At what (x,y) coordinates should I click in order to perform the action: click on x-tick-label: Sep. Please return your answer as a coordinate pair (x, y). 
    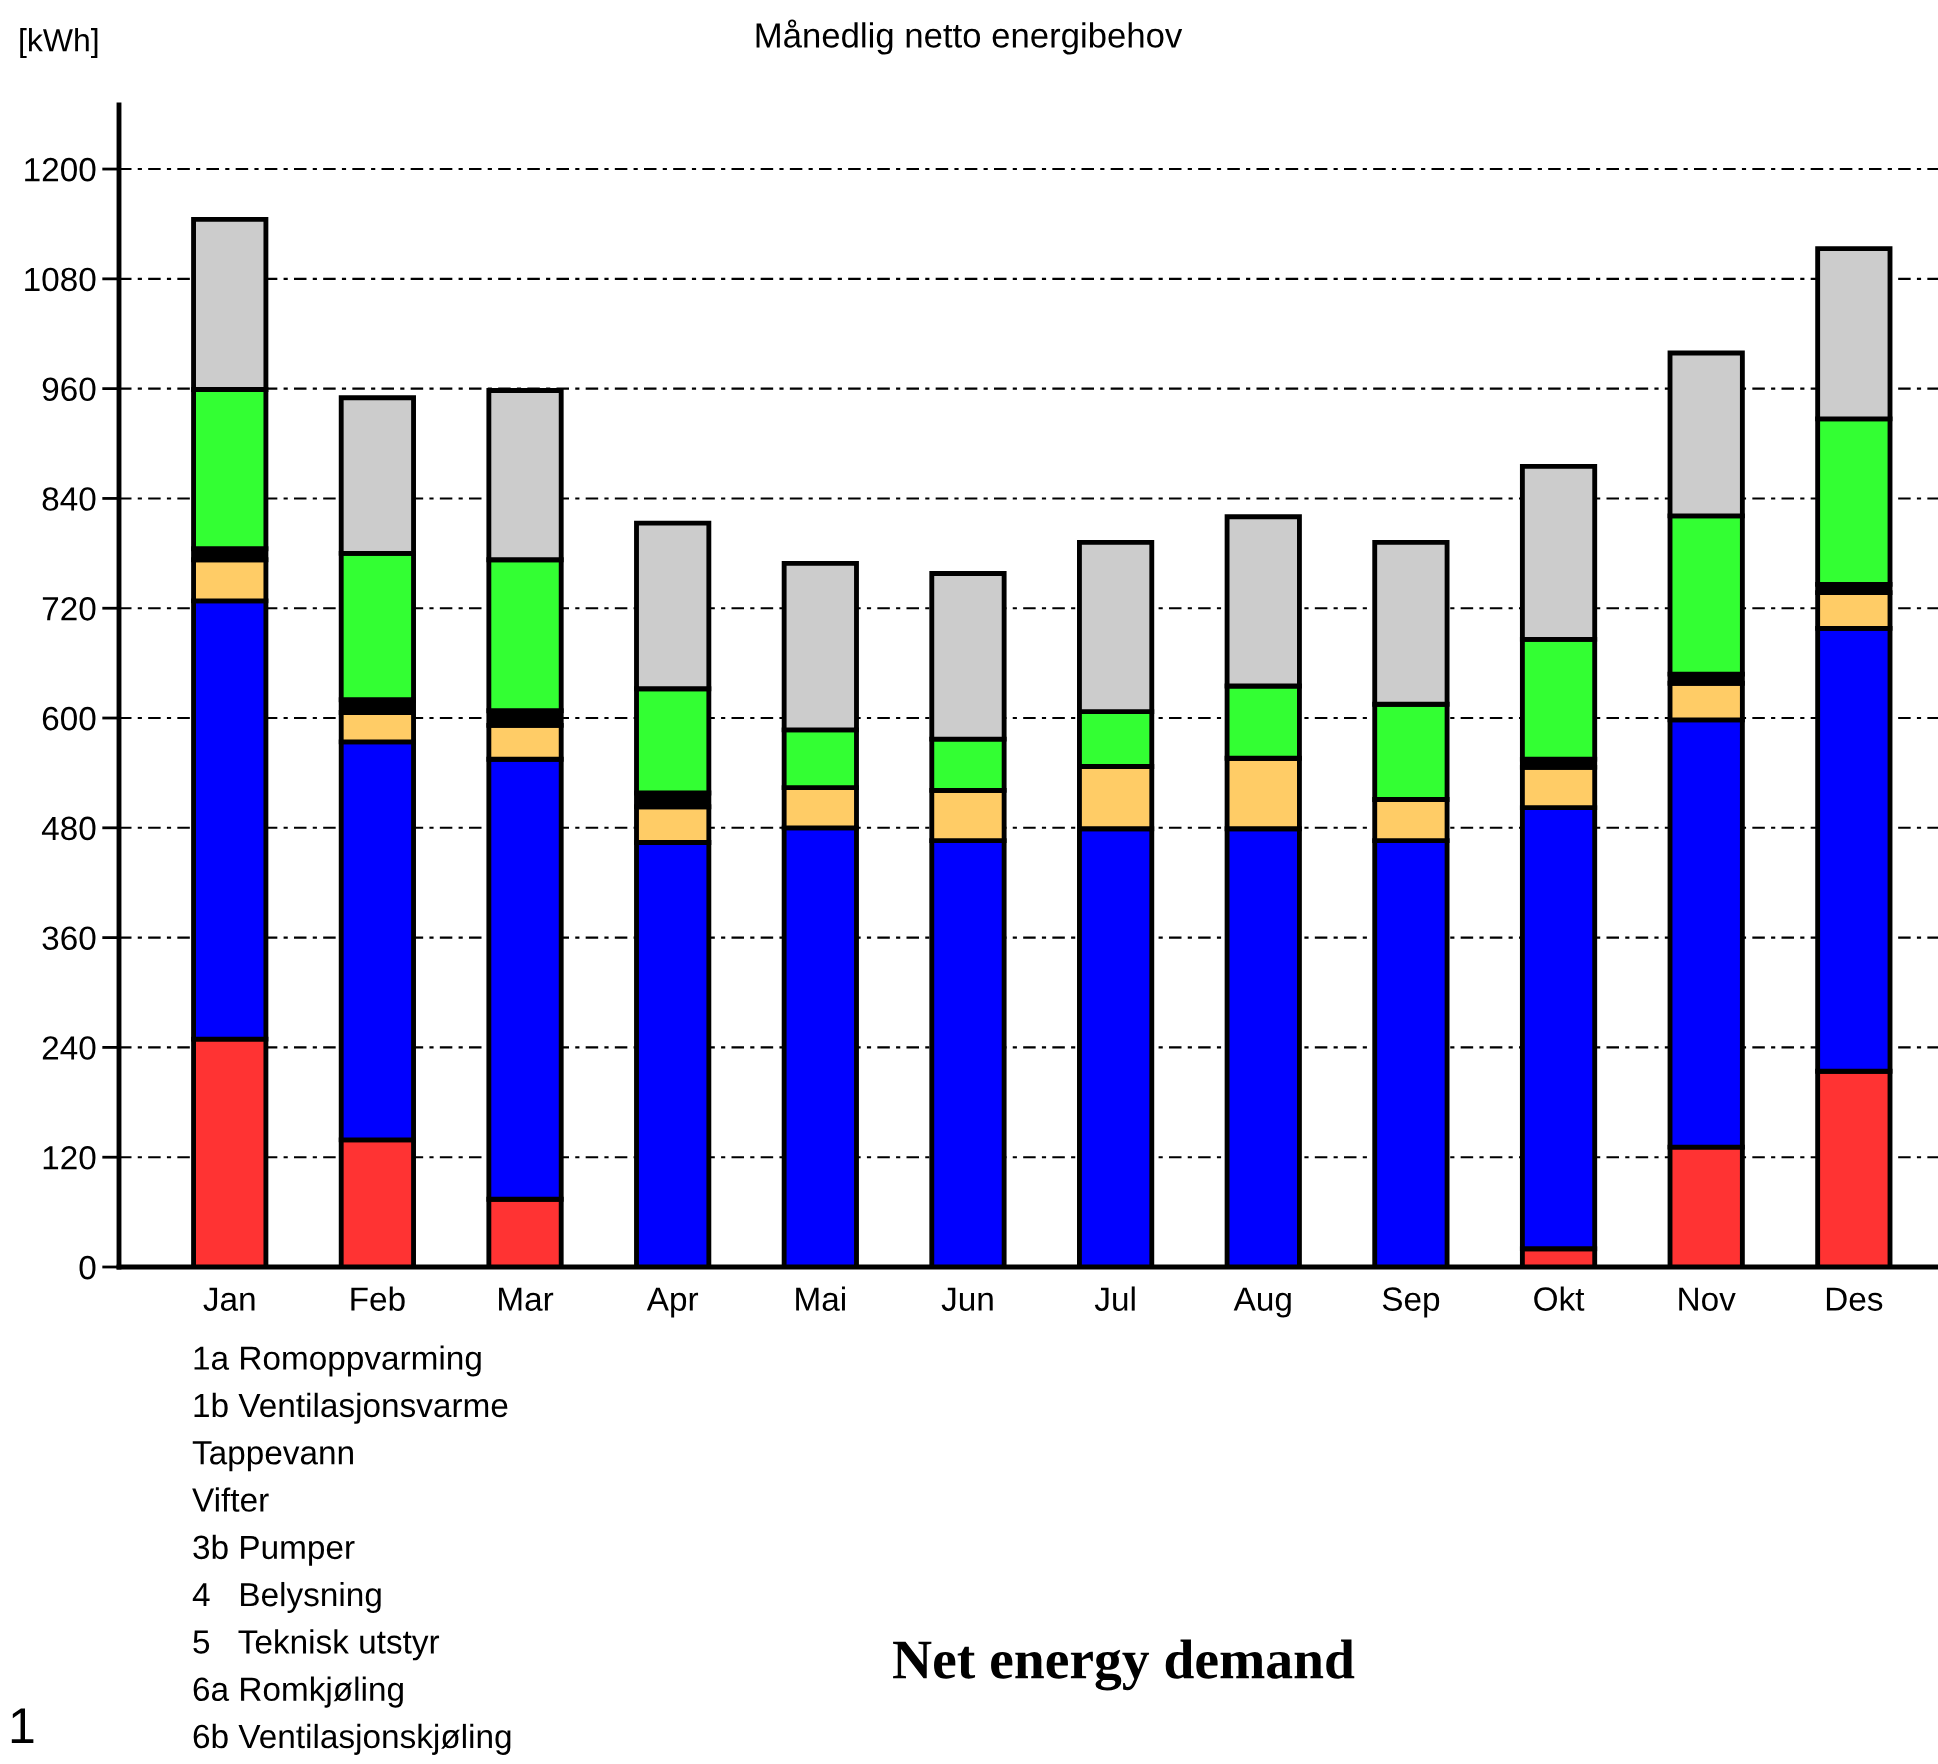
    Looking at the image, I should click on (1411, 1302).